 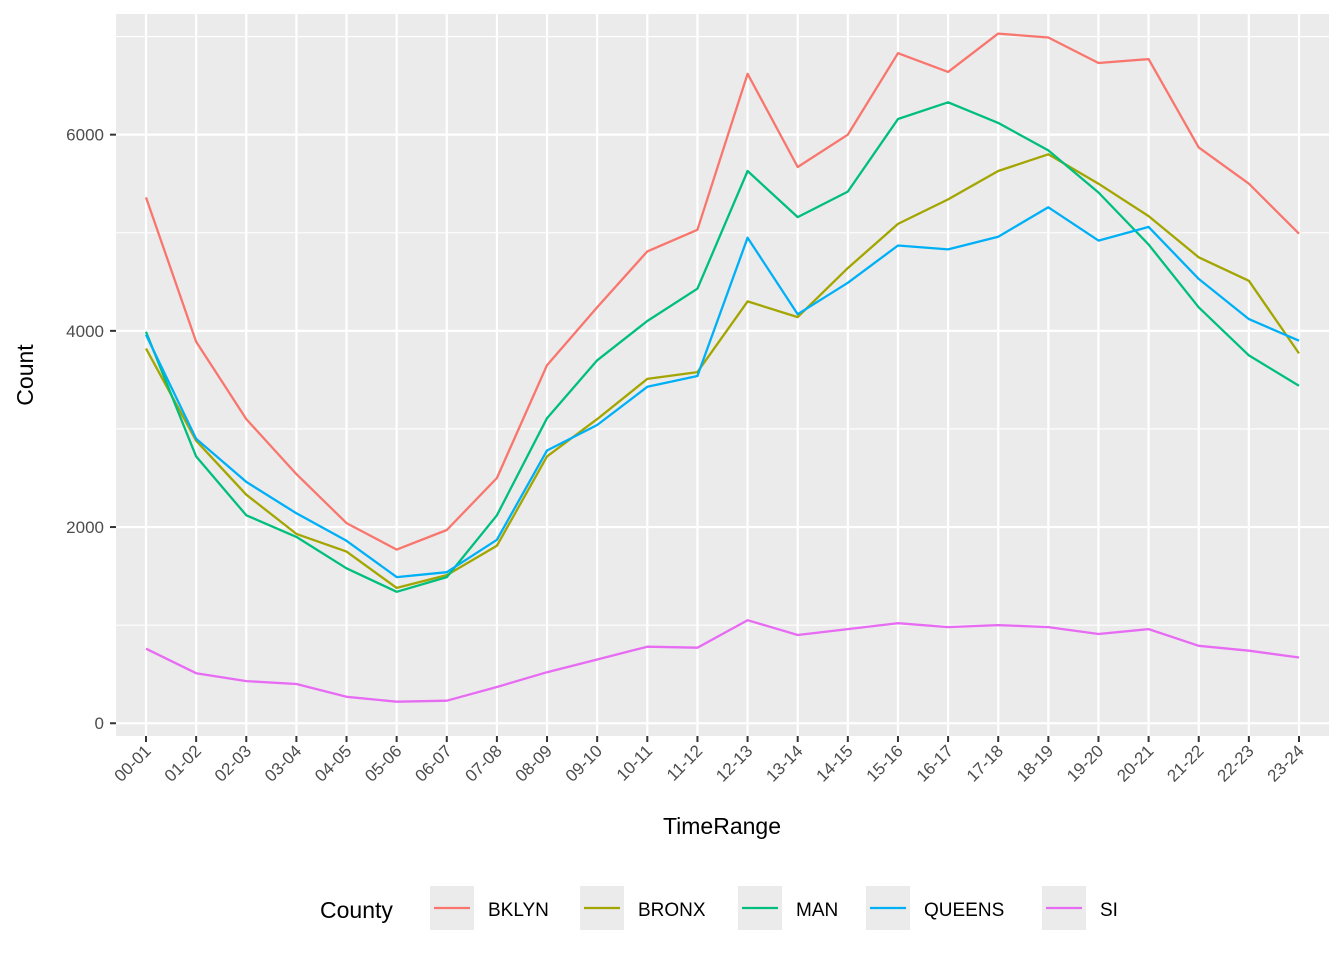 I want to click on x-tick-label: 07-08, so click(x=484, y=763).